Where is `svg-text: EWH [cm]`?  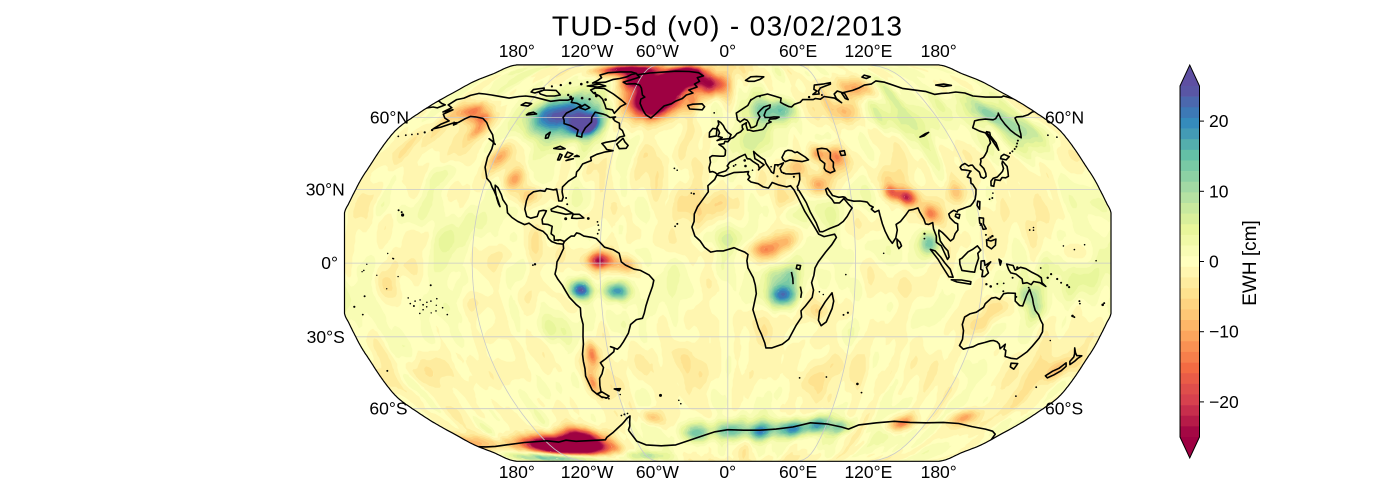 svg-text: EWH [cm] is located at coordinates (1250, 263).